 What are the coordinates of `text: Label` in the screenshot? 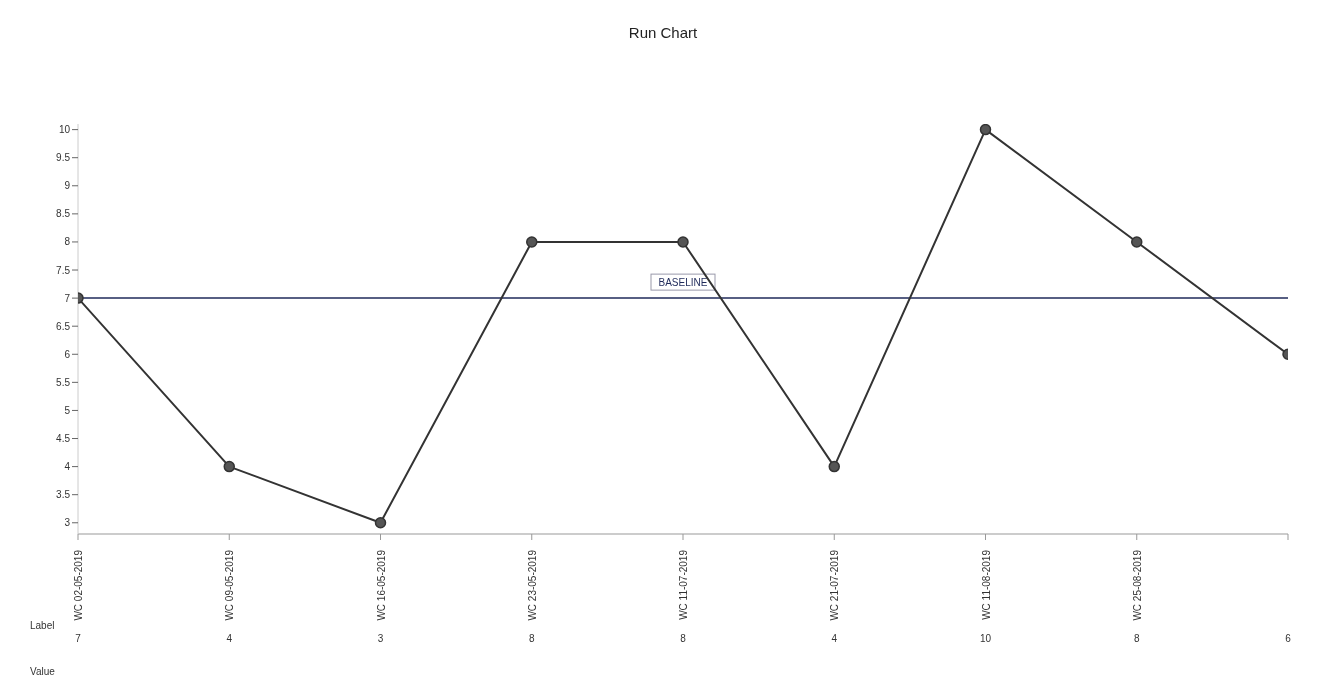 It's located at (42, 625).